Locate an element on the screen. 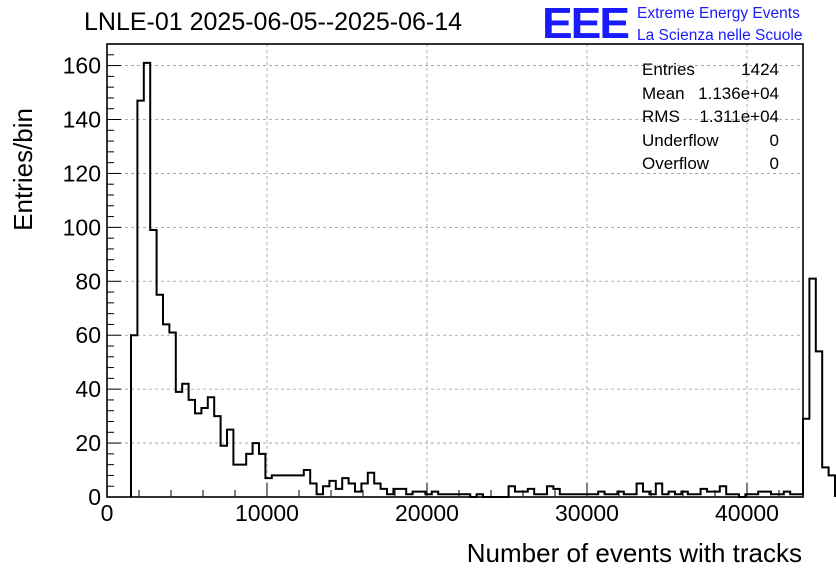  stat-row-overflow: Overflow 0 is located at coordinates (710, 166).